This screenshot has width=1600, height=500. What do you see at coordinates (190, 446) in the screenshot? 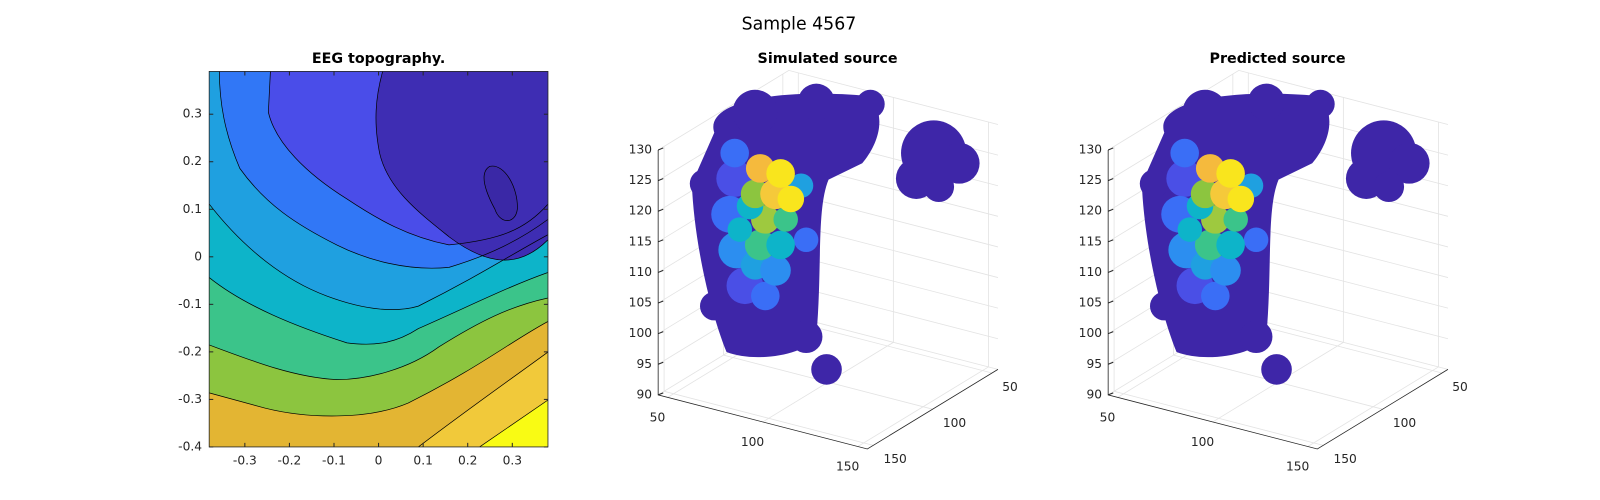
I see `y-tick-label: -0.4` at bounding box center [190, 446].